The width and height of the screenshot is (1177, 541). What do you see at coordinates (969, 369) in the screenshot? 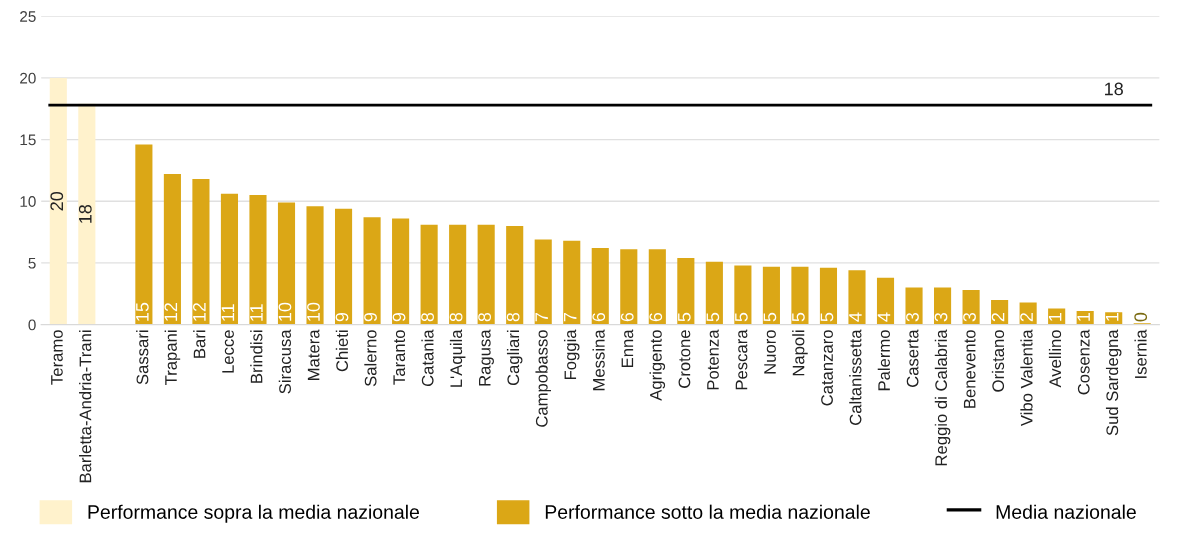
I see `x-tick-label: Benevento` at bounding box center [969, 369].